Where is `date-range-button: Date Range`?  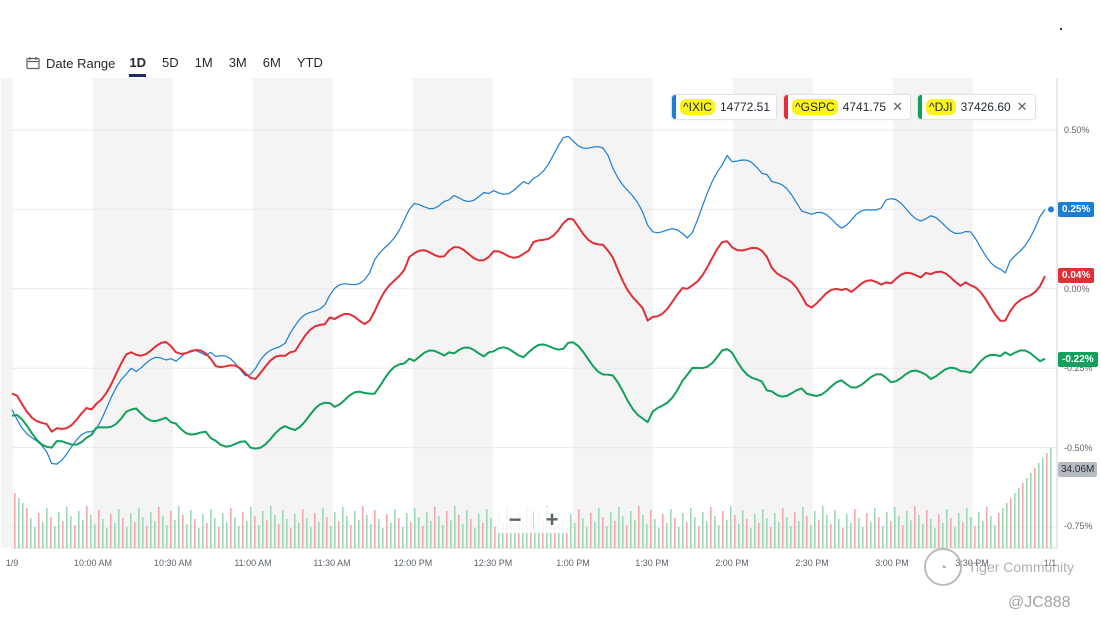 date-range-button: Date Range is located at coordinates (70, 63).